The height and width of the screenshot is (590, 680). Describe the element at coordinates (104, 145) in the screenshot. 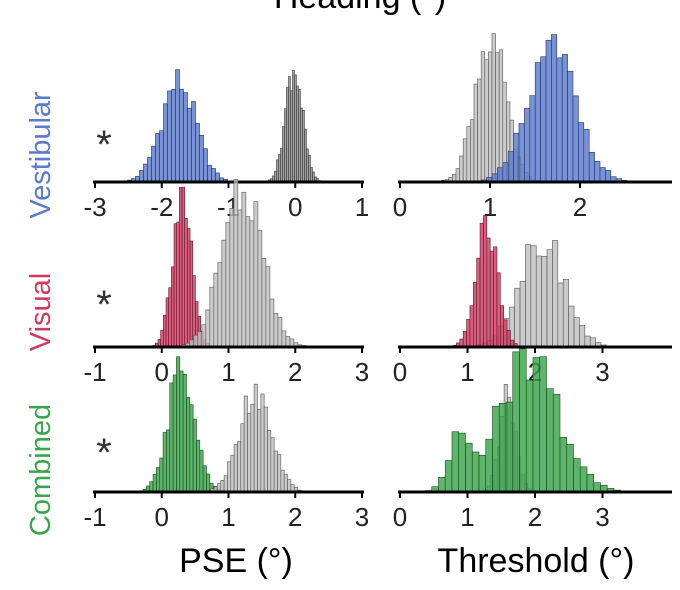

I see `significance-marker-vestibular: *` at that location.